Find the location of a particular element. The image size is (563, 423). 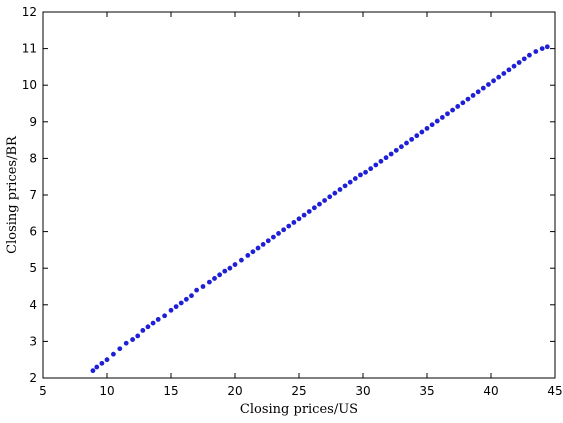

y-tick-label: 7 is located at coordinates (33, 195).